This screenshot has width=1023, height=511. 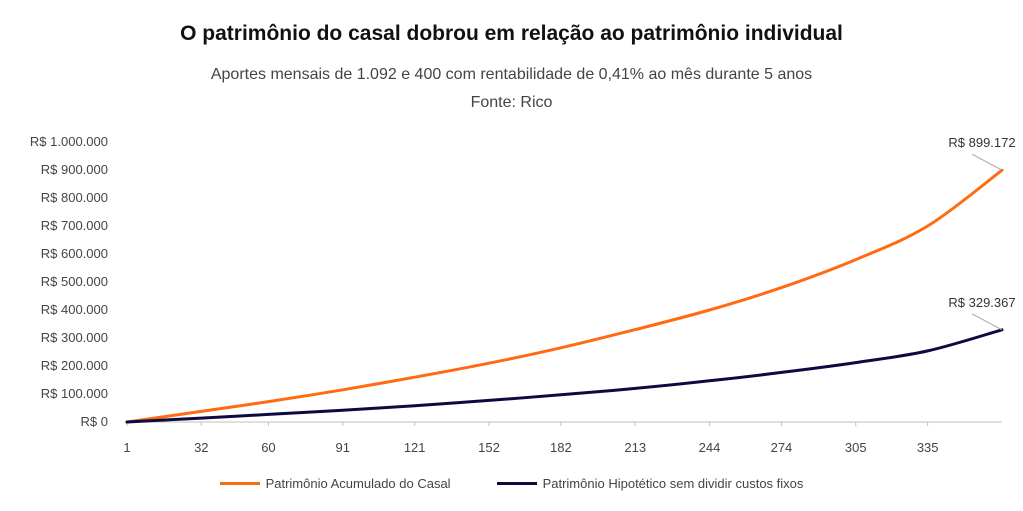 What do you see at coordinates (856, 447) in the screenshot?
I see `x-tick-label: 305` at bounding box center [856, 447].